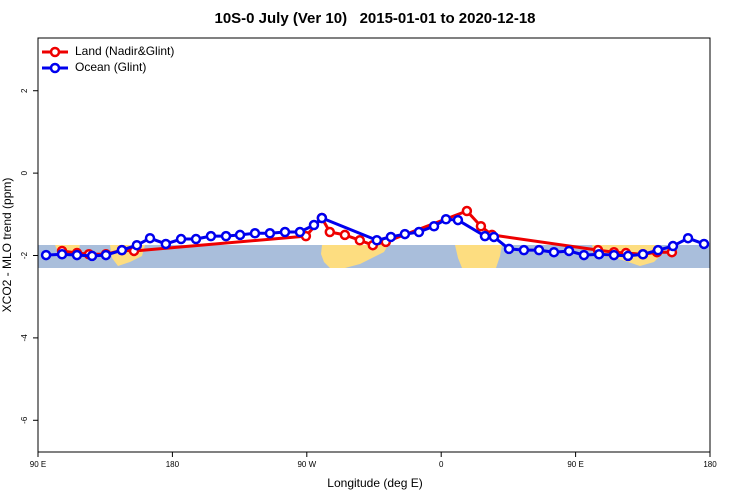  What do you see at coordinates (24, 338) in the screenshot?
I see `y-tick-label: -4` at bounding box center [24, 338].